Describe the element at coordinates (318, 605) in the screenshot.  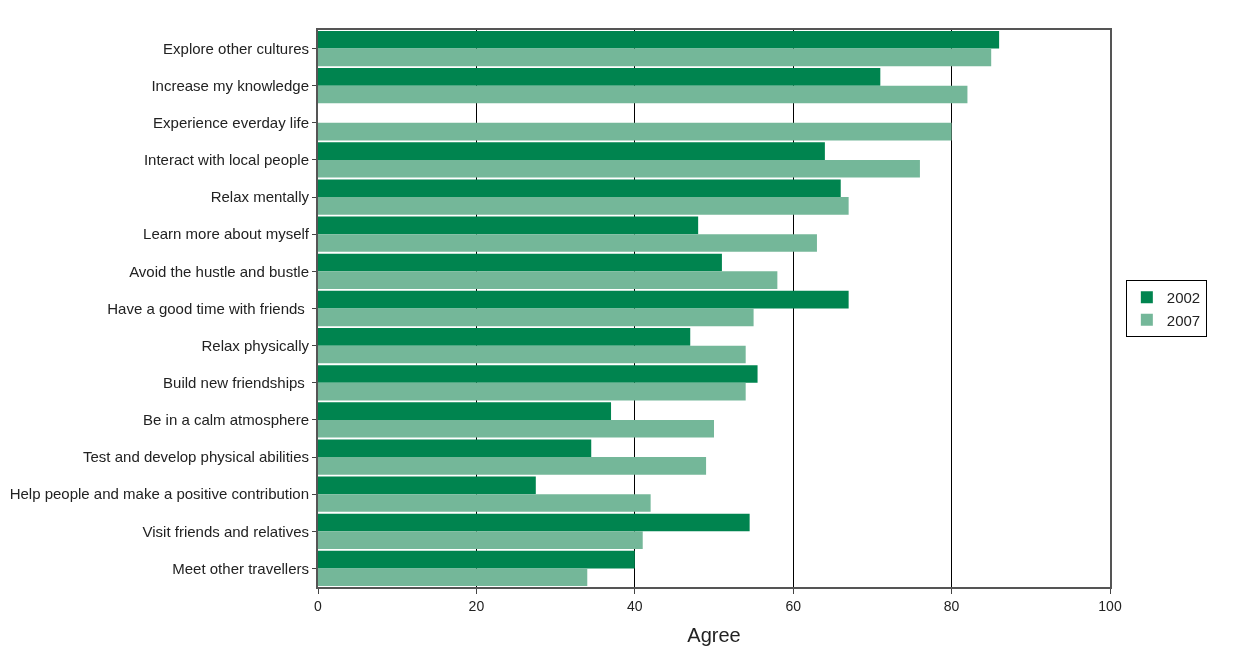
I see `x-tick-label: 0` at that location.